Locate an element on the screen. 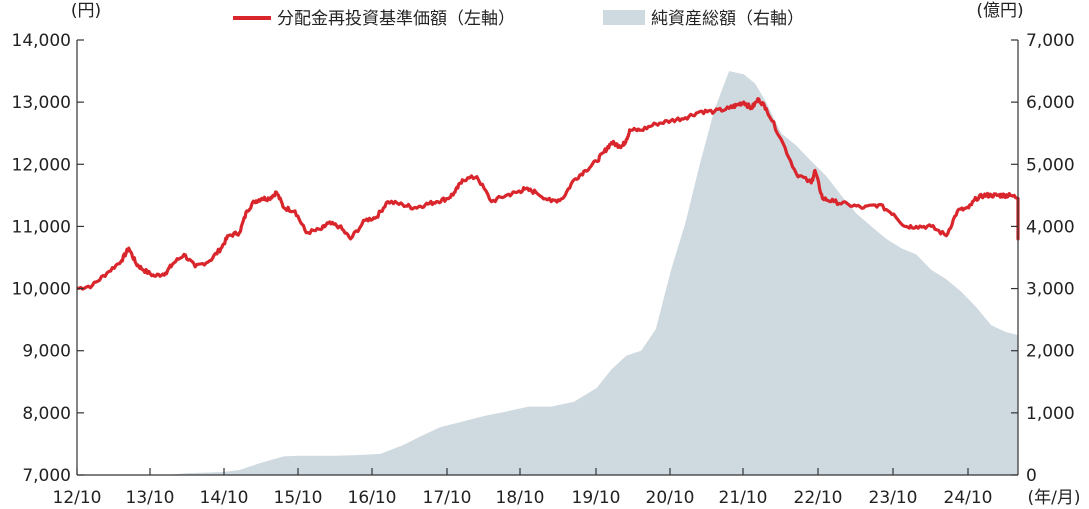 The width and height of the screenshot is (1089, 509). left-tick-label: 13,000 is located at coordinates (41, 103).